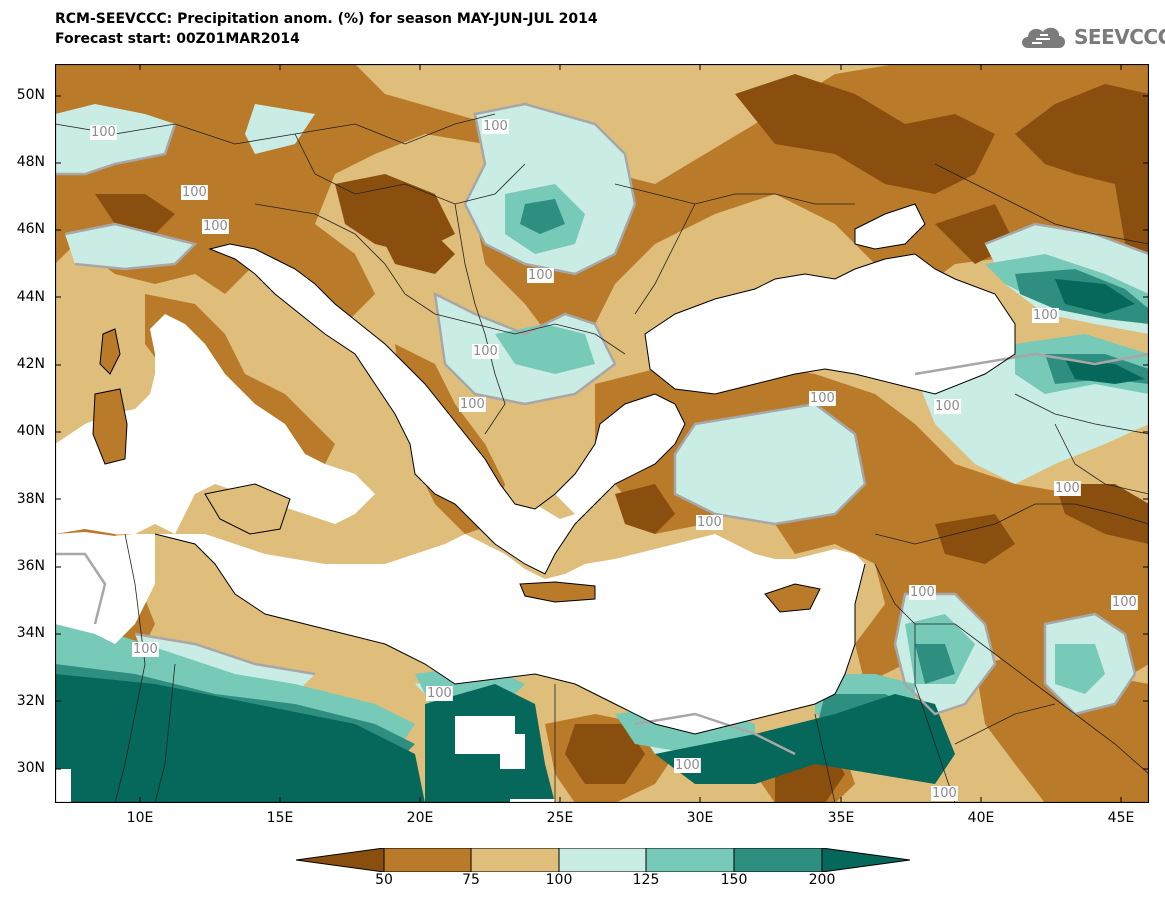  What do you see at coordinates (247, 509) in the screenshot?
I see `sicily` at bounding box center [247, 509].